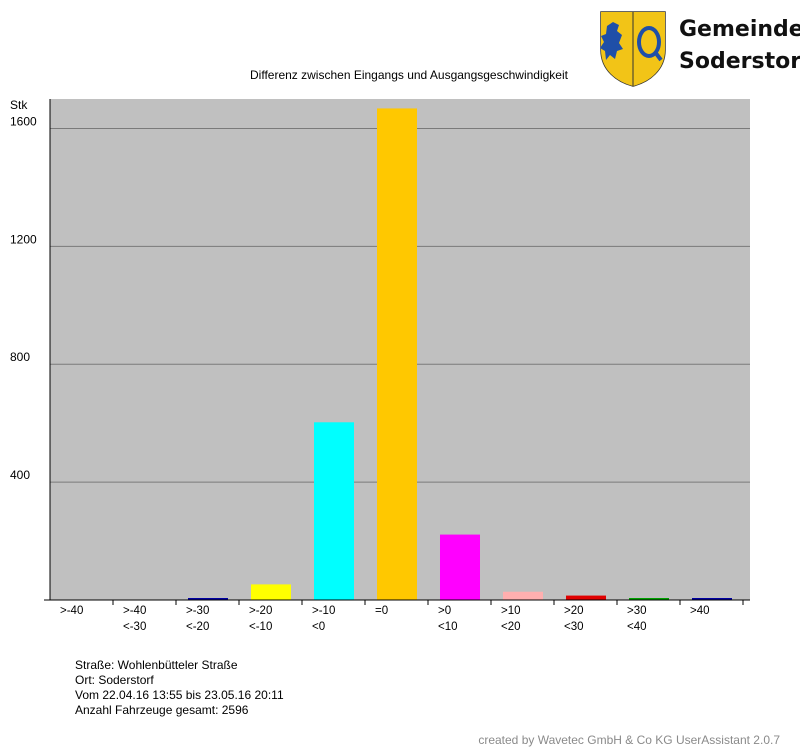  I want to click on x-tick-label-line2: <20, so click(511, 627).